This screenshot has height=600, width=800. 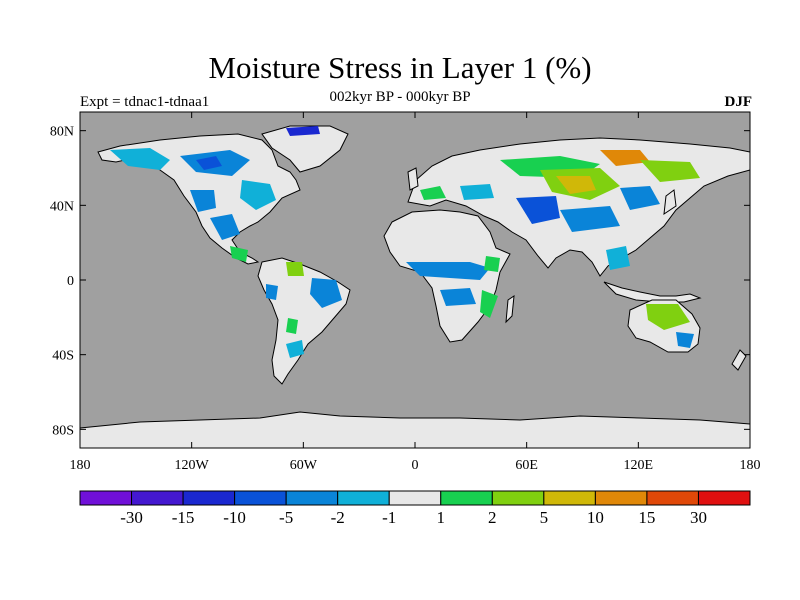 I want to click on colorbar-label: -15, so click(x=183, y=517).